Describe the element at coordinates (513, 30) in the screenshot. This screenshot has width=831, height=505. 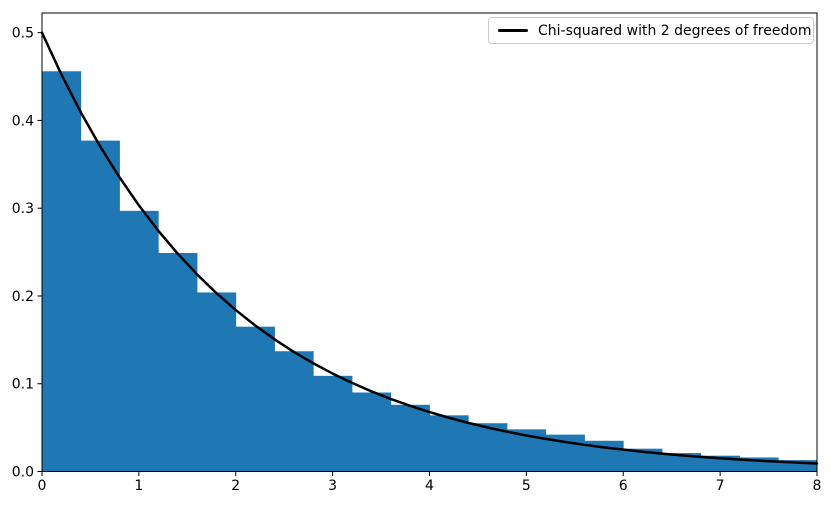
I see `legend-line-sample` at that location.